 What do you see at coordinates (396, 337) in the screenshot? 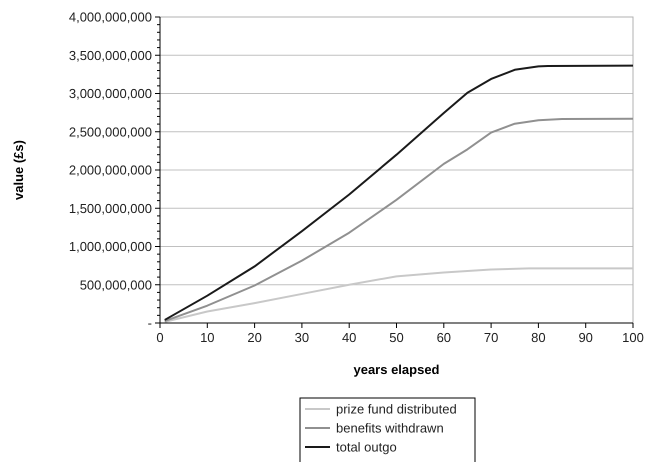
I see `x-tick-label: 50` at bounding box center [396, 337].